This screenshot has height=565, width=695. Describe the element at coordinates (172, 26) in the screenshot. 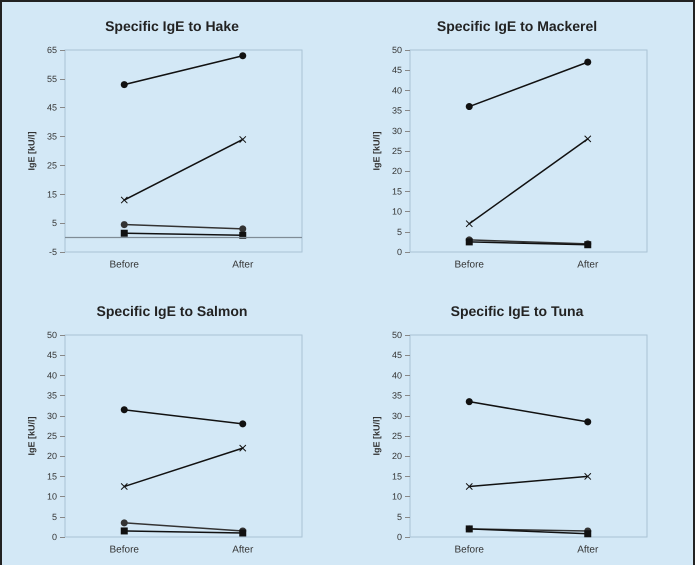

I see `chart-title: Specific IgE to Hake` at that location.